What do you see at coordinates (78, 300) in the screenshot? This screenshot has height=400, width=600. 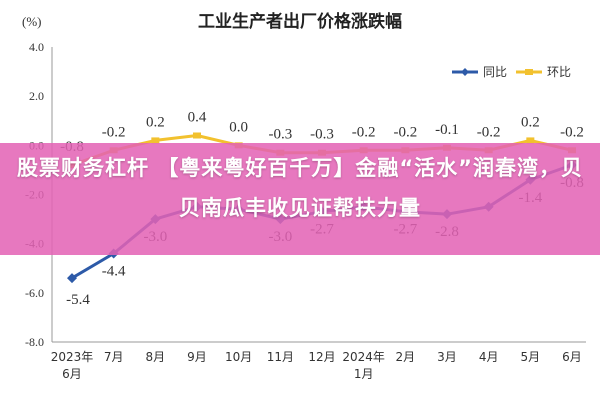 I see `data-label: -5.4` at bounding box center [78, 300].